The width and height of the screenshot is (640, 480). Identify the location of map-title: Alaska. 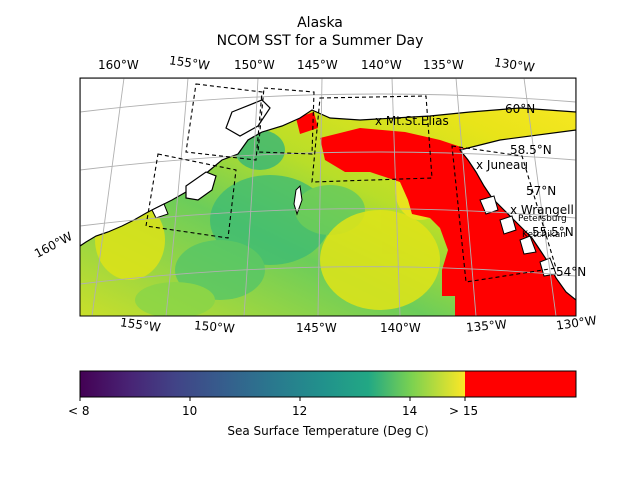
(320, 23).